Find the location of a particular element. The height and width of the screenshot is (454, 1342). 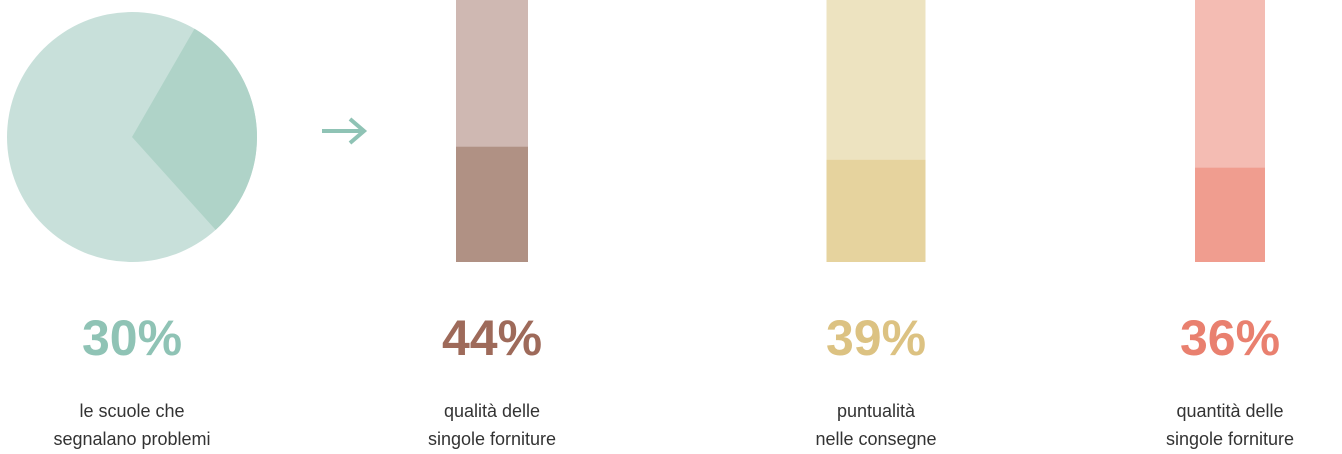

percent-label: 39% is located at coordinates (876, 338).